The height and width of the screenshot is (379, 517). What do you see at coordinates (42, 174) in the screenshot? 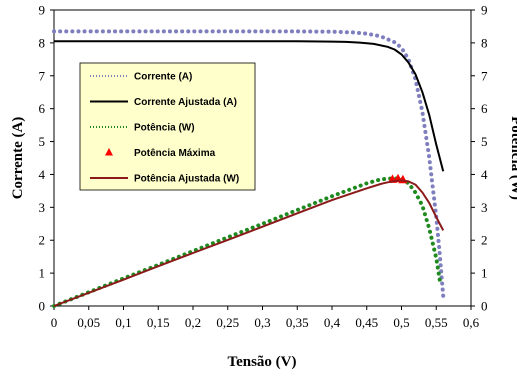
I see `y-tick-label: 4` at bounding box center [42, 174].